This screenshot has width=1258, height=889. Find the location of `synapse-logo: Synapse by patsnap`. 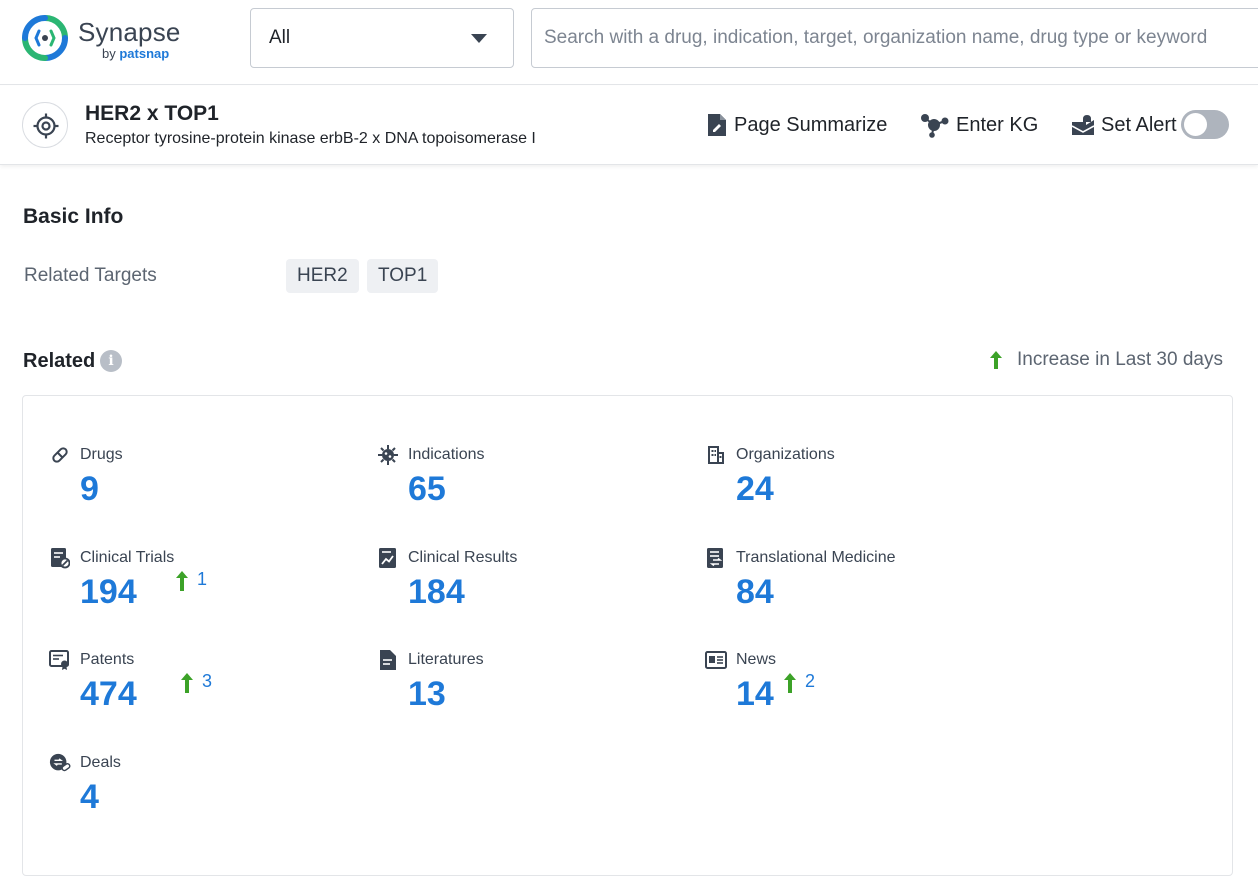

synapse-logo: Synapse by patsnap is located at coordinates (102, 40).